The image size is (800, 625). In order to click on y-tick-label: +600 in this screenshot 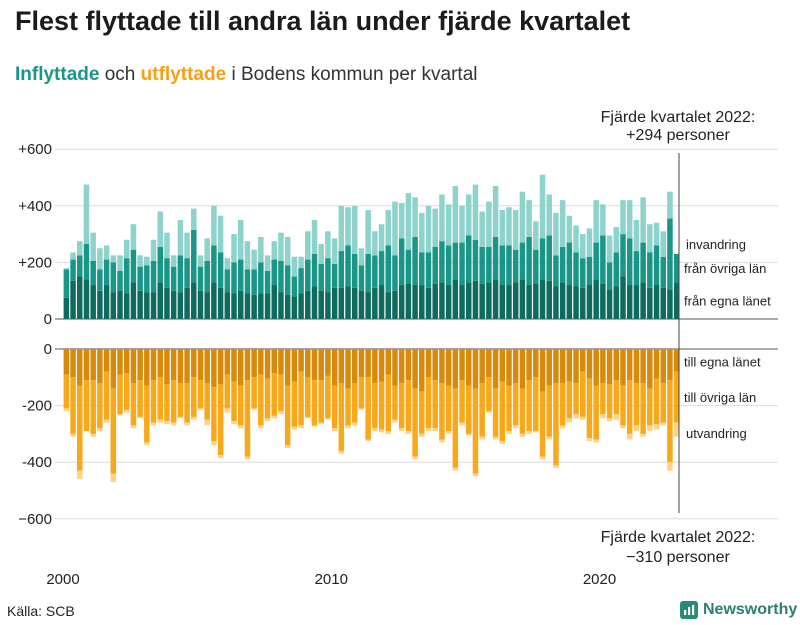, I will do `click(35, 149)`.